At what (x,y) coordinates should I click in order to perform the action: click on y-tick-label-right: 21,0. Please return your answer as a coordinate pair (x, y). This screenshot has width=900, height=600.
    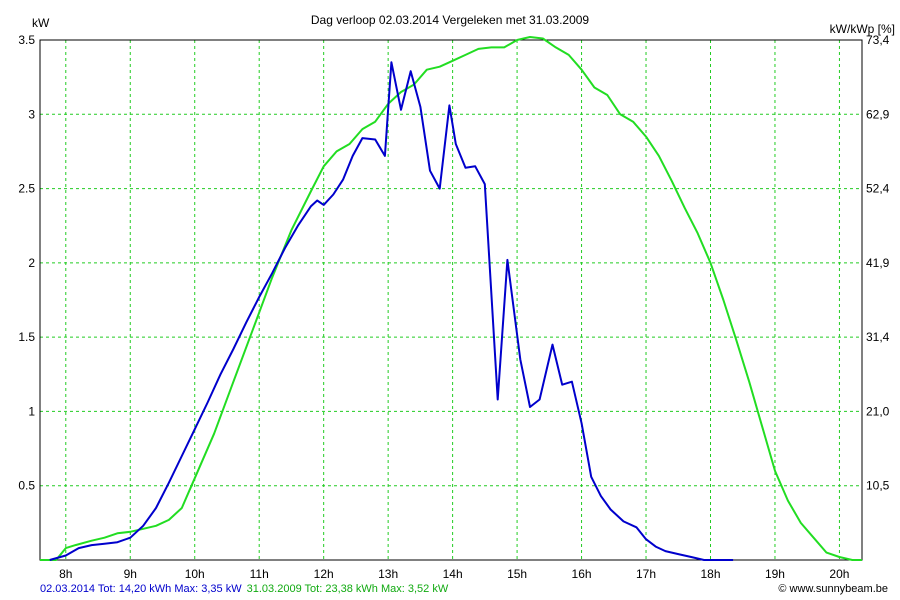
    Looking at the image, I should click on (878, 411).